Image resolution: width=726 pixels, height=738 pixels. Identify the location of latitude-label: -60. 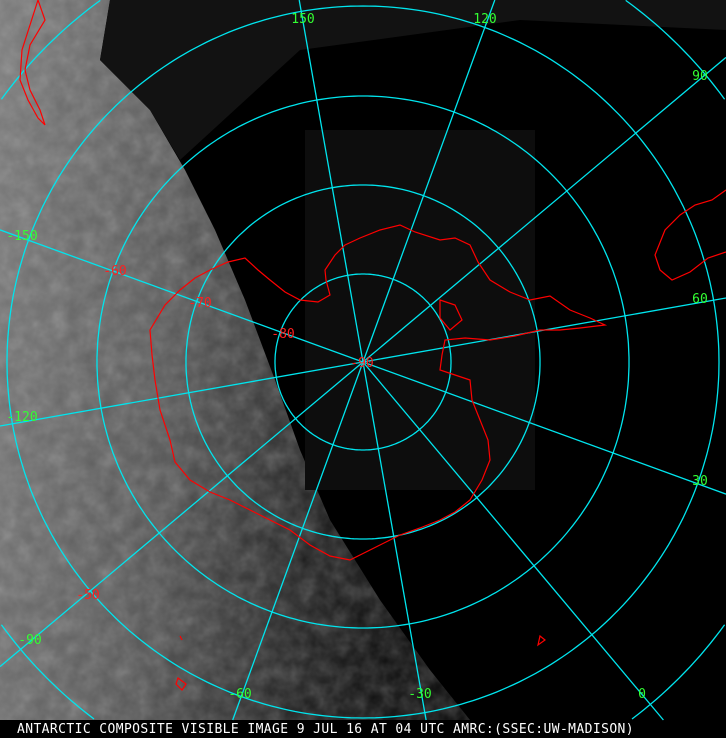
(114, 271).